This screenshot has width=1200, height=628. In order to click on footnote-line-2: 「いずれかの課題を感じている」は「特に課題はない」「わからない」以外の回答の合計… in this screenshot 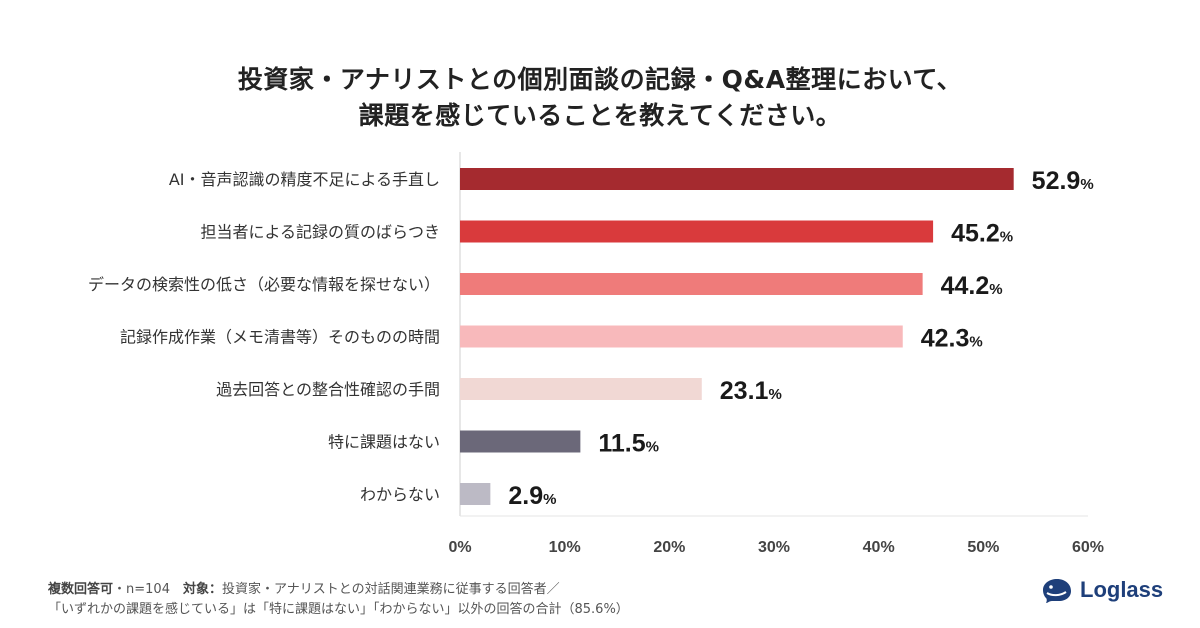, I will do `click(338, 609)`.